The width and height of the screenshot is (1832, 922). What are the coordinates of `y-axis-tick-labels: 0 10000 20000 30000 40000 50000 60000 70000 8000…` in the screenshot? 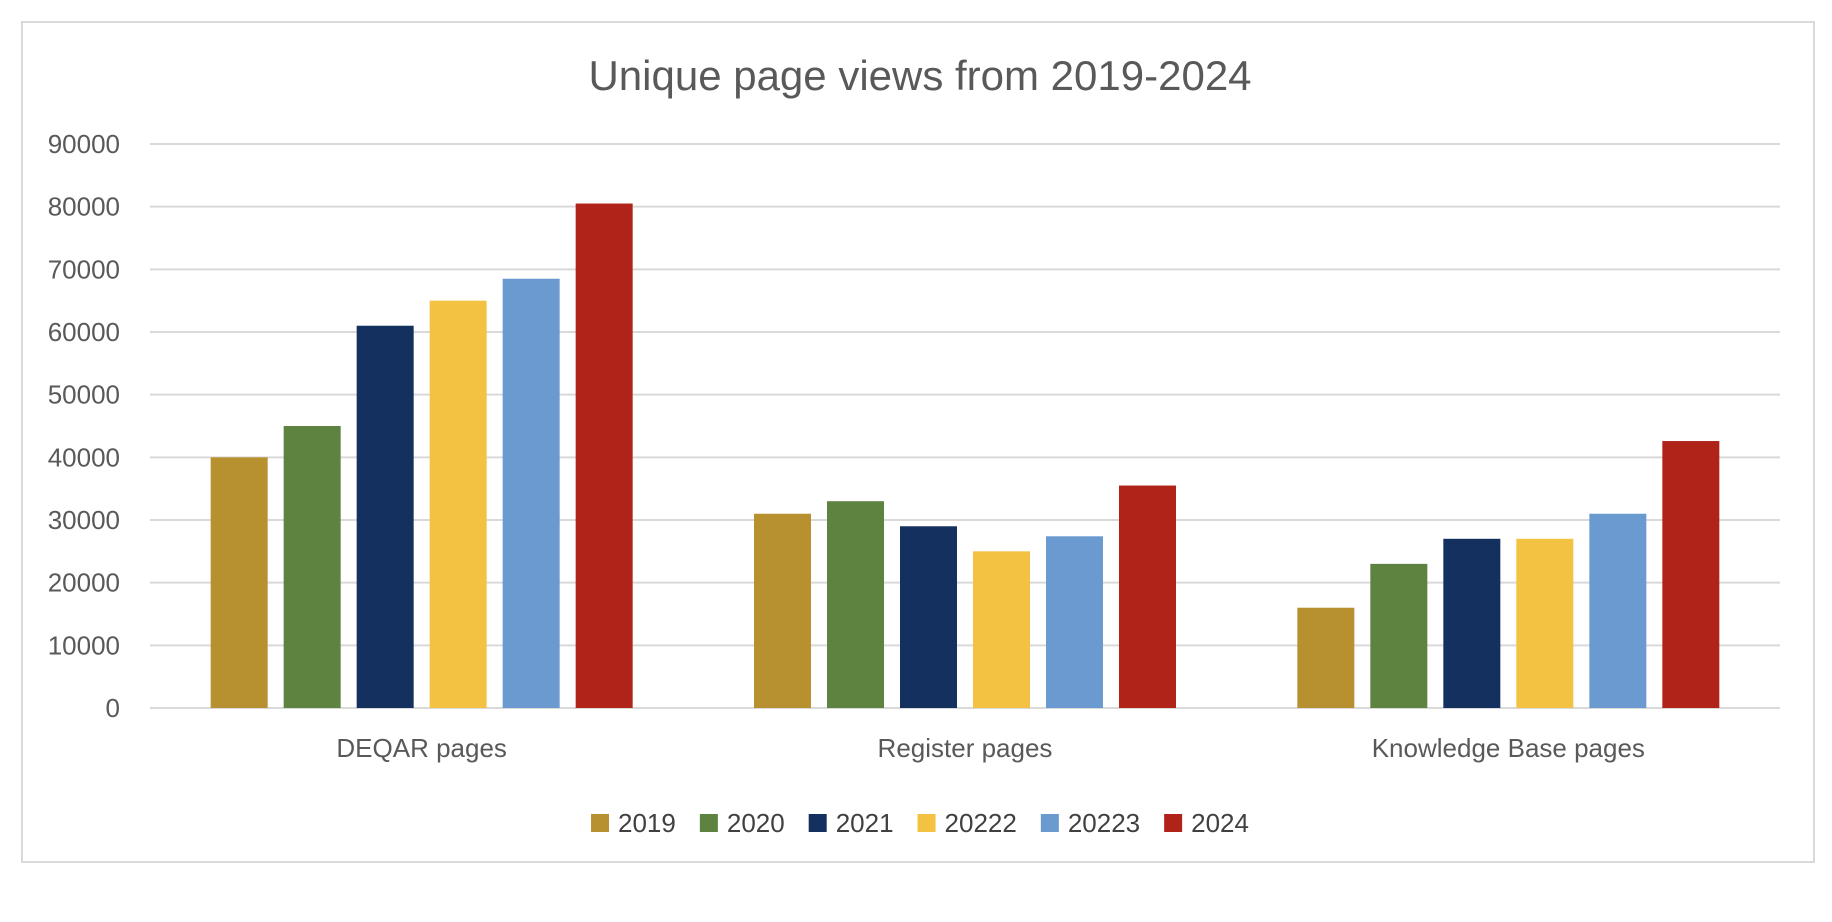 It's located at (84, 426).